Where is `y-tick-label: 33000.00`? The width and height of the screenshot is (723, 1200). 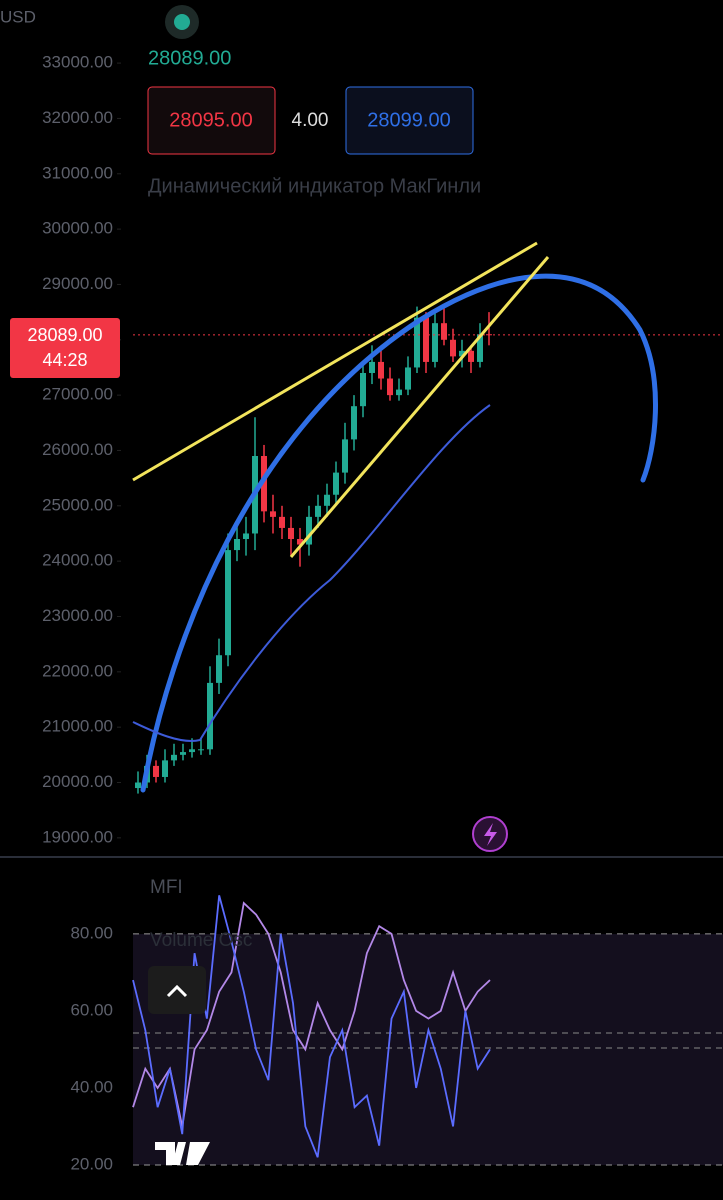 y-tick-label: 33000.00 is located at coordinates (77, 62).